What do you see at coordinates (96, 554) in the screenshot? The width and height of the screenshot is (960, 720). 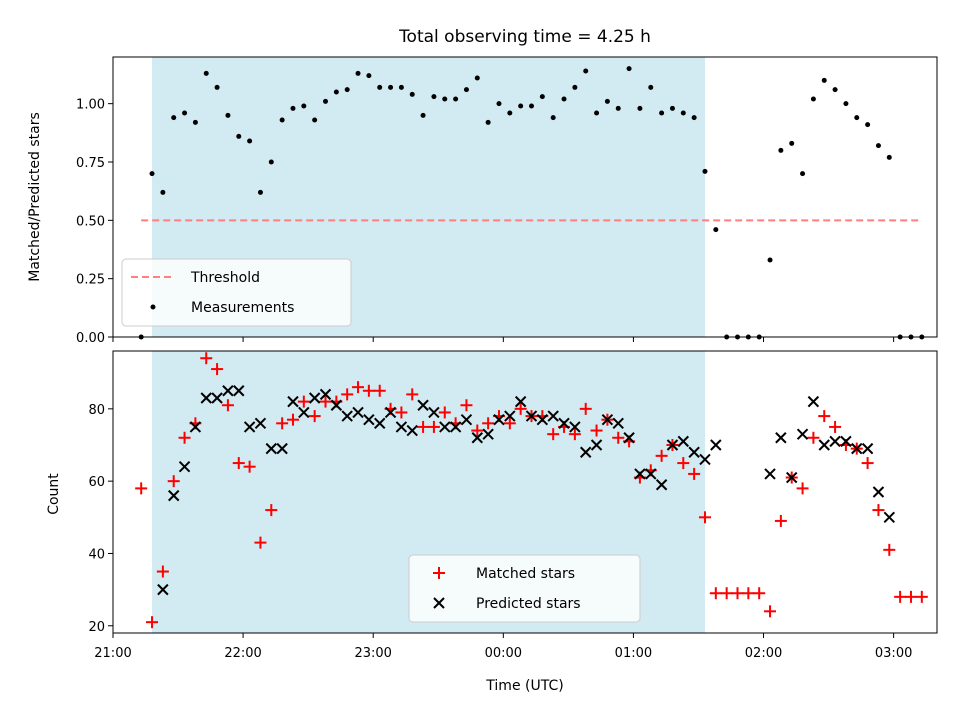 I see `y-tick-label: 40` at bounding box center [96, 554].